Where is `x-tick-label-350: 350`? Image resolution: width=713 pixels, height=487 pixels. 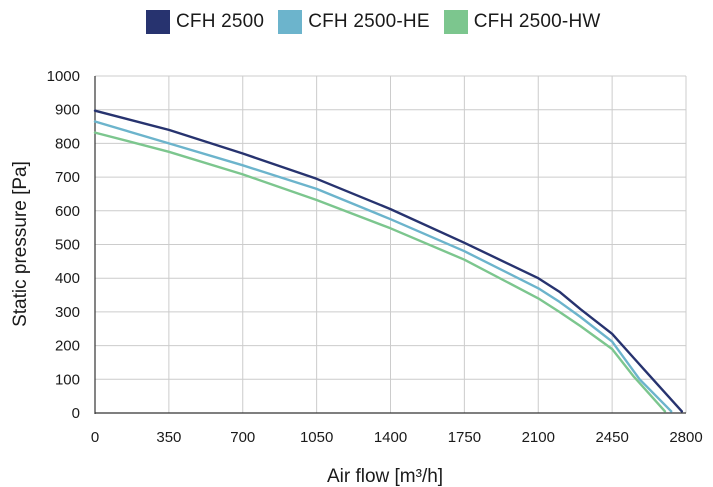
x-tick-label-350: 350 is located at coordinates (168, 437).